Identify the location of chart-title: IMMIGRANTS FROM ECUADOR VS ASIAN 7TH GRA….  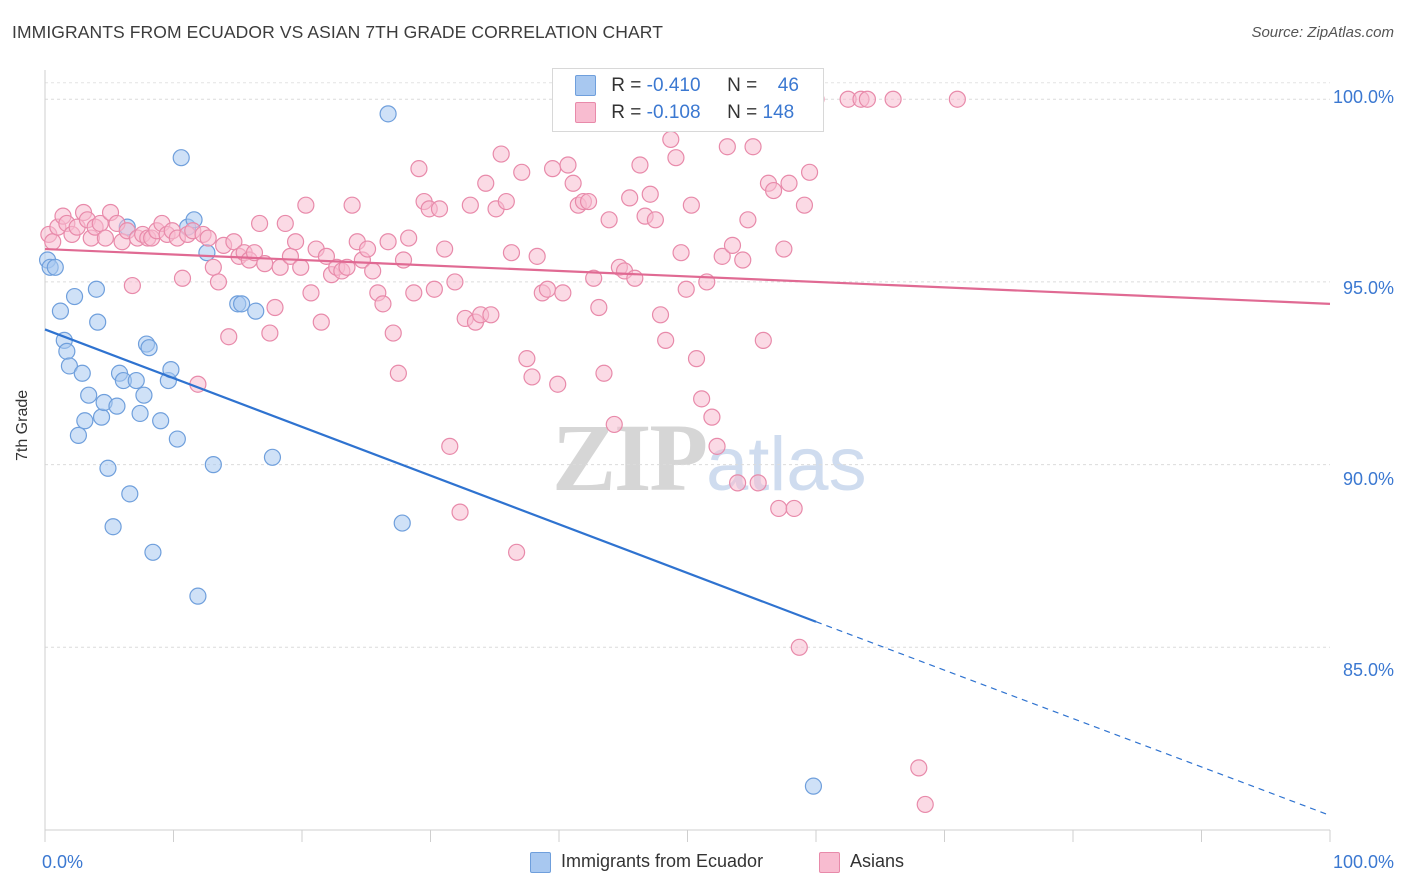
(337, 32).